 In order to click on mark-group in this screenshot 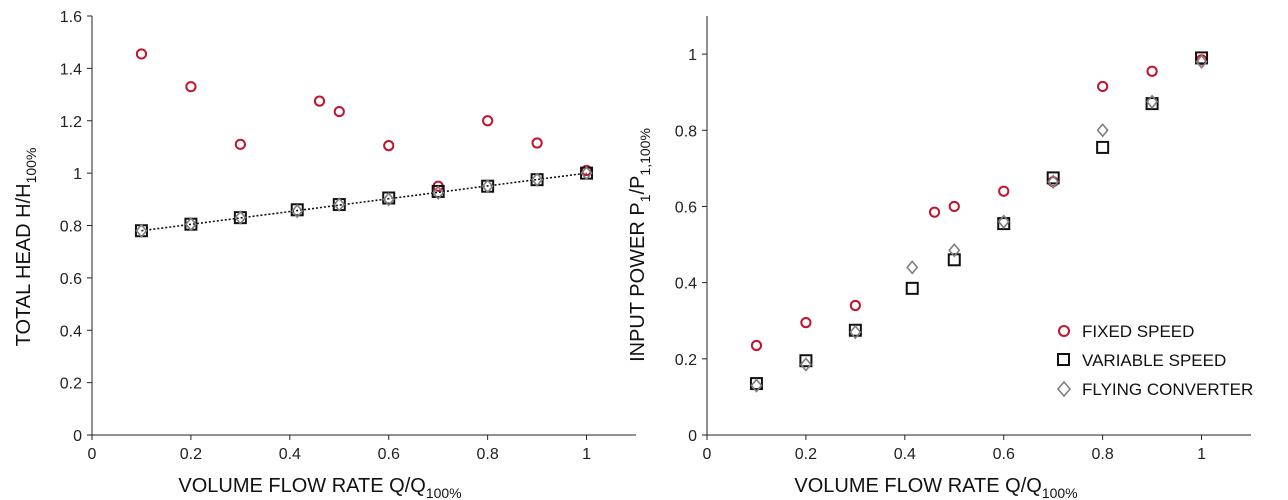, I will do `click(364, 143)`.